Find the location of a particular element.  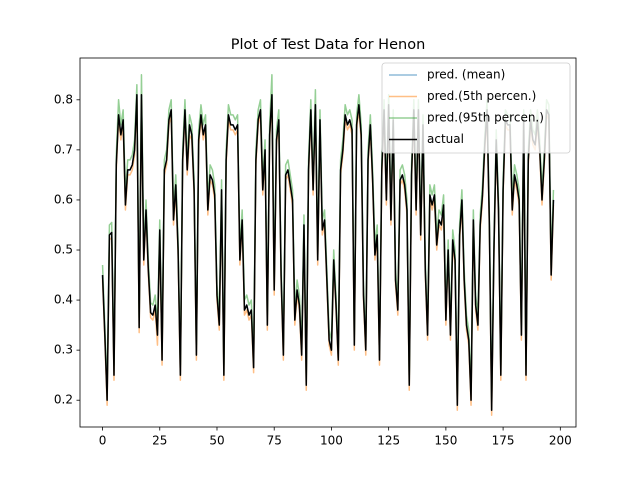

y-tick-label: 0.4 is located at coordinates (63, 300).